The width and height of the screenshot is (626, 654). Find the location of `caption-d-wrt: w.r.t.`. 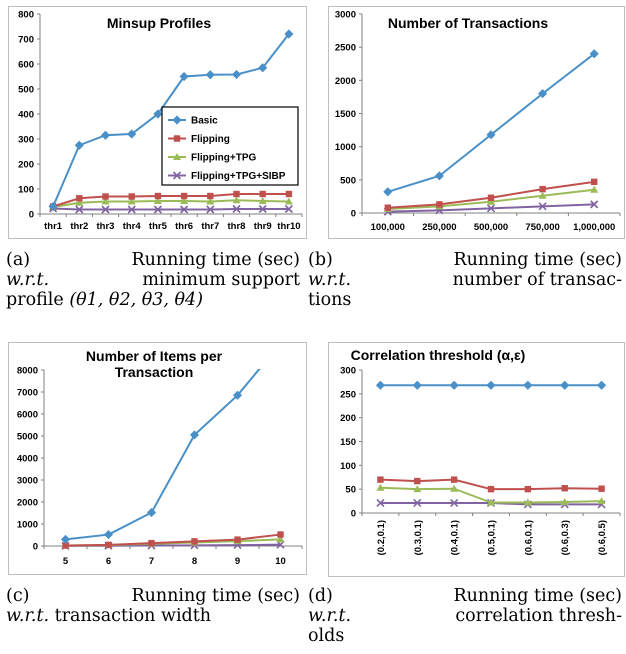

caption-d-wrt: w.r.t. is located at coordinates (330, 616).